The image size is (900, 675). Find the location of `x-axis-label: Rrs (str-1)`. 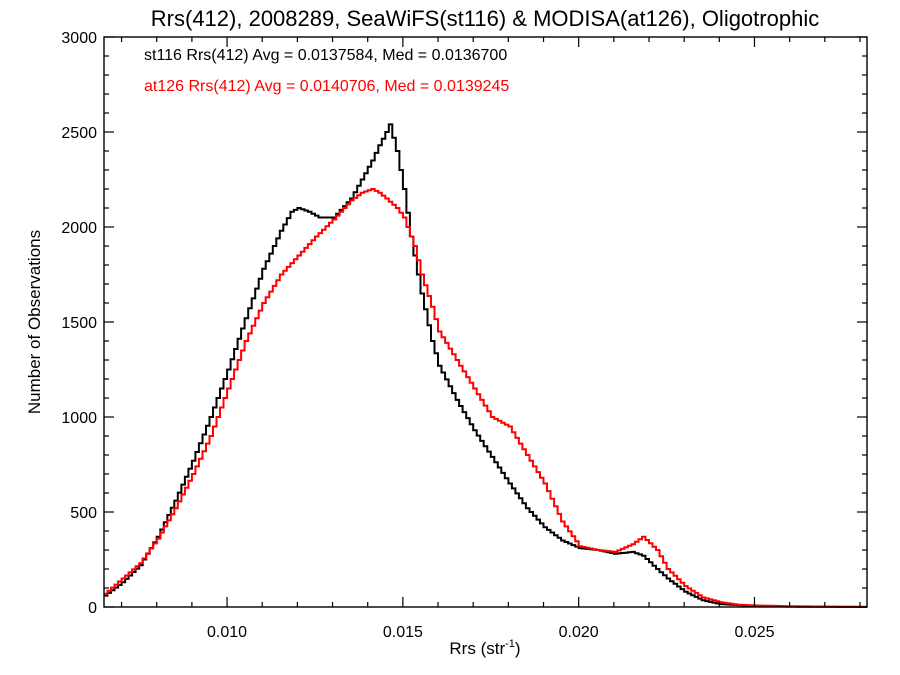

x-axis-label: Rrs (str-1) is located at coordinates (484, 648).